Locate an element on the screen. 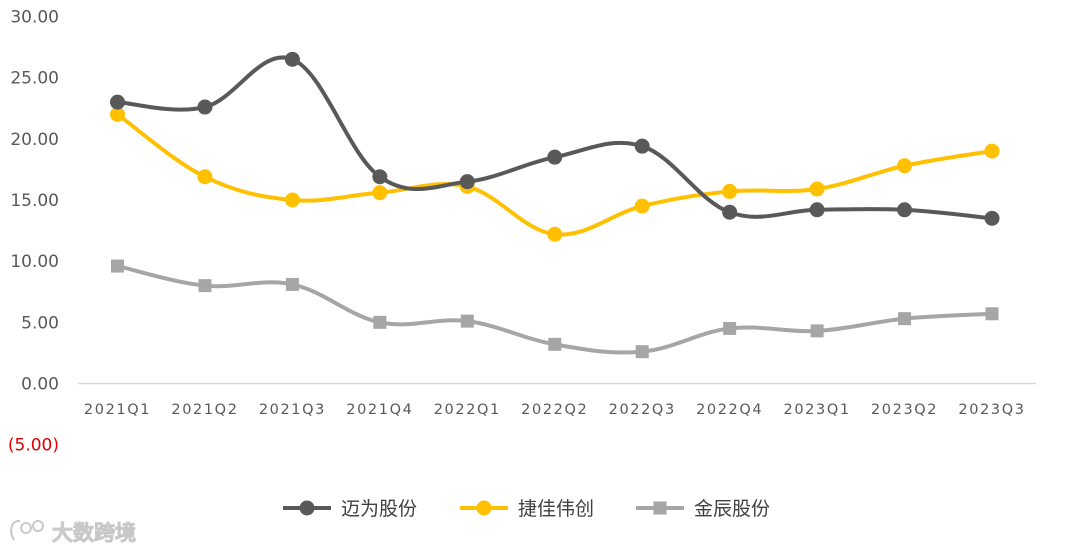 This screenshot has height=552, width=1080. legend-item: 迈为股份 is located at coordinates (350, 509).